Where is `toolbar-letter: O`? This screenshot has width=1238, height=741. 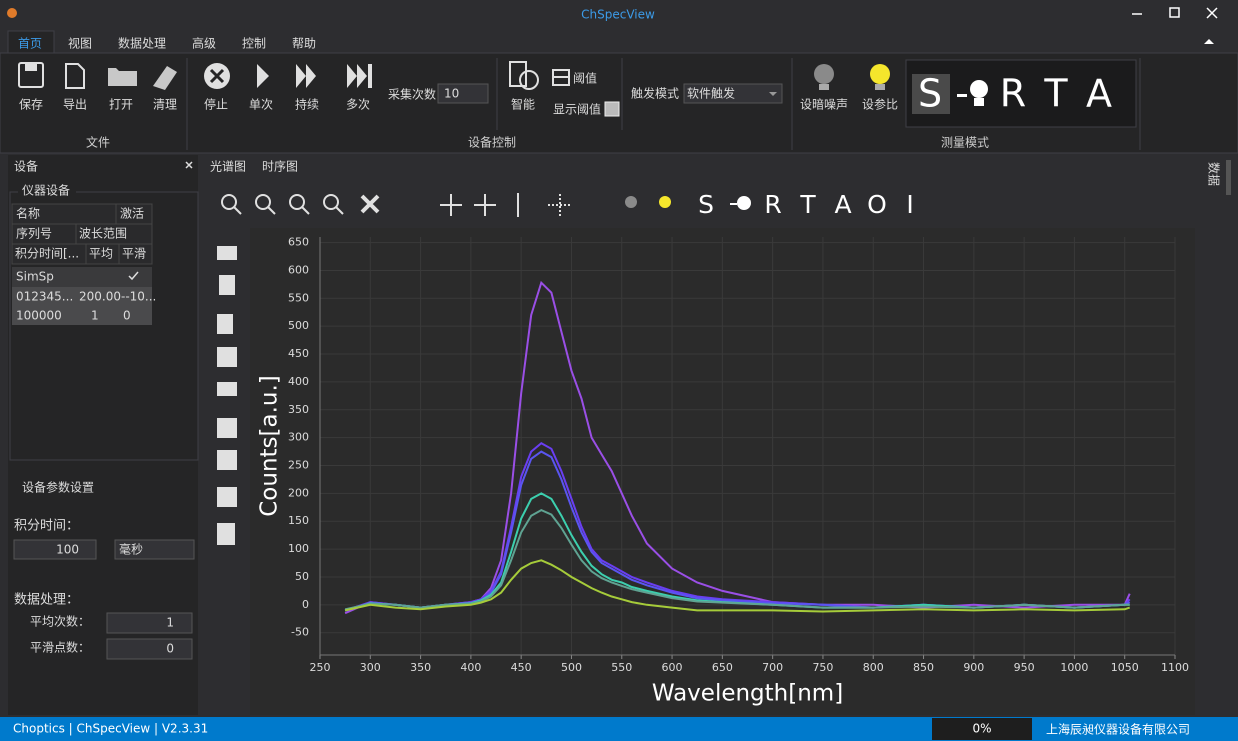
toolbar-letter: O is located at coordinates (877, 204).